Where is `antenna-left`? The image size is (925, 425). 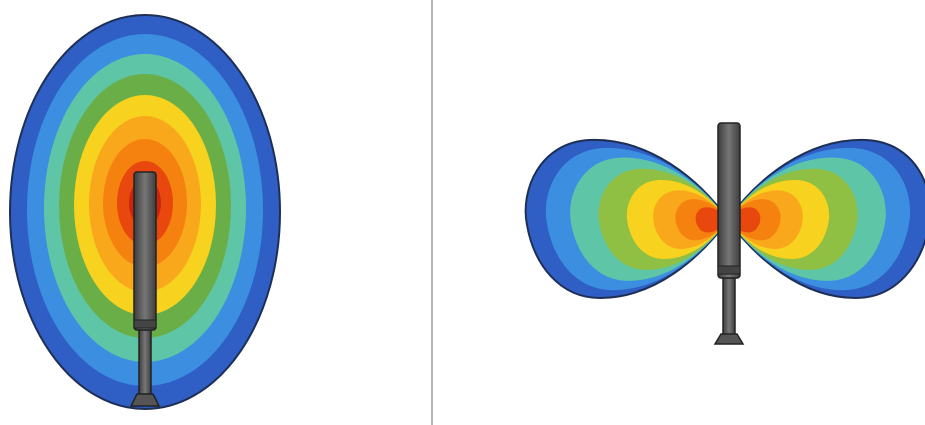 antenna-left is located at coordinates (145, 289).